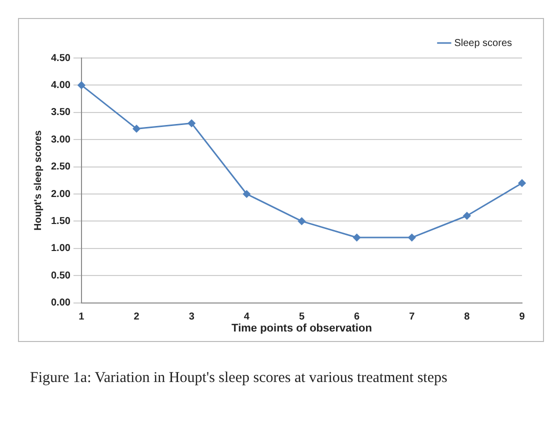 The height and width of the screenshot is (432, 552). What do you see at coordinates (239, 378) in the screenshot?
I see `caption: Figure 1a: Variation in Houpt's sleep scores at various treatment steps` at bounding box center [239, 378].